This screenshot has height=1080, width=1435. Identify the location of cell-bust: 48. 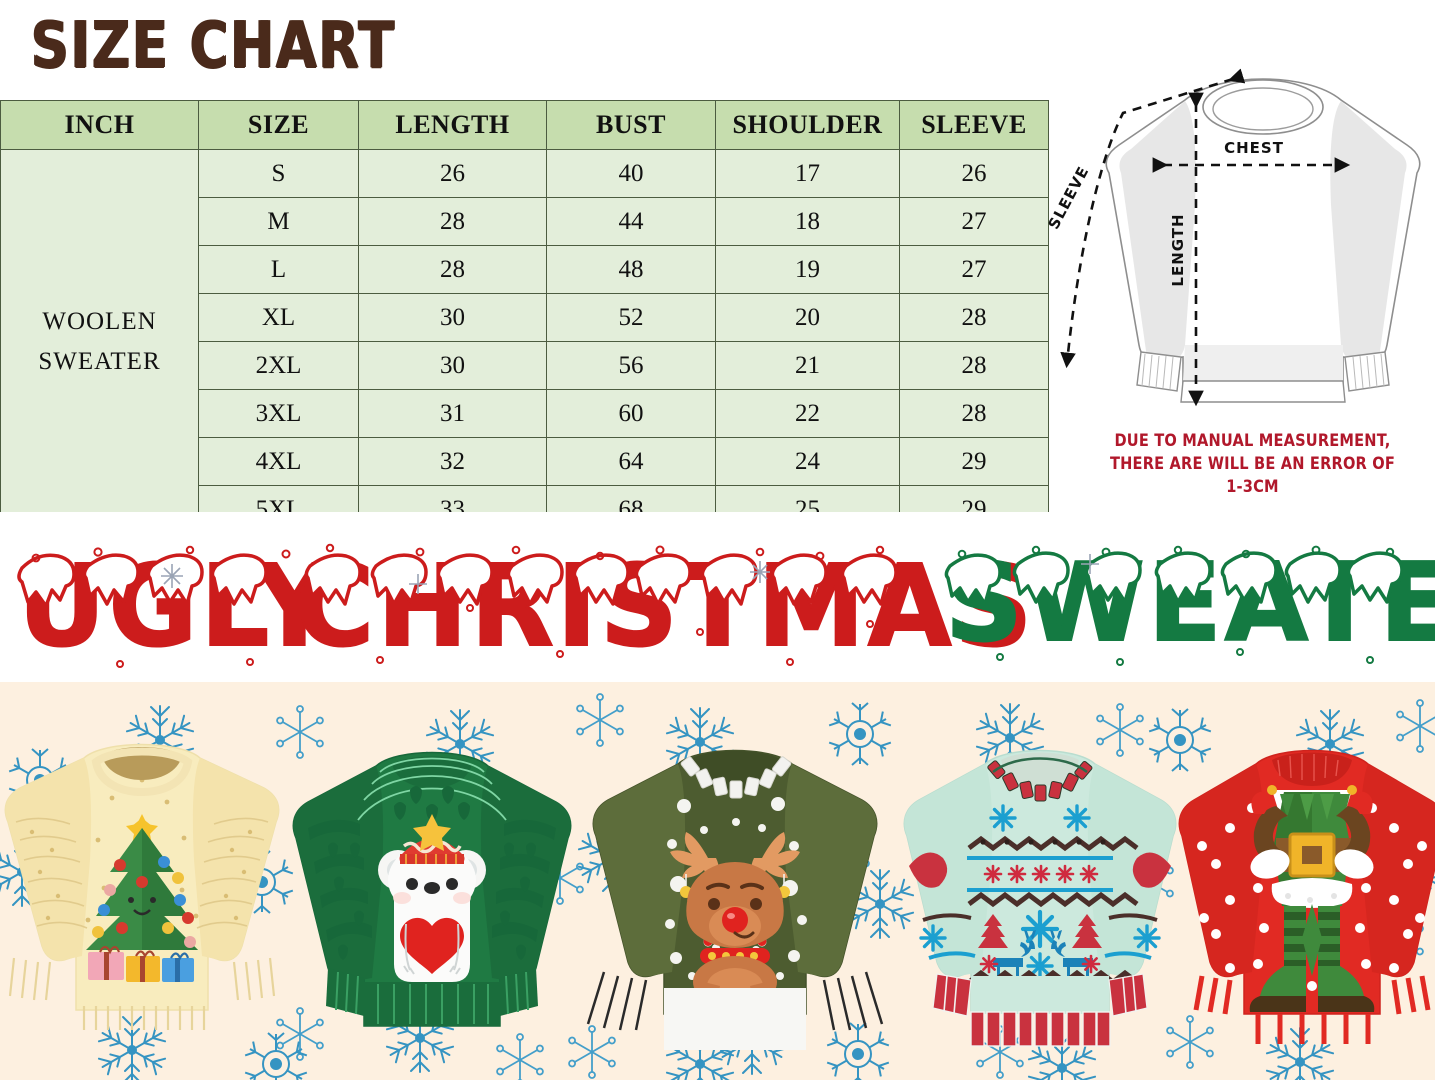
(631, 269).